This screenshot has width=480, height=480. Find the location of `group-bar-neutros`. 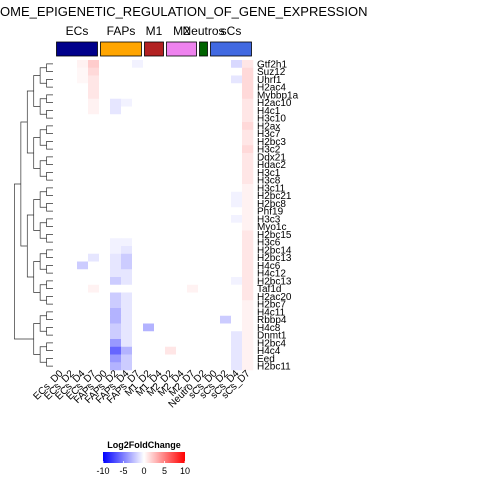

group-bar-neutros is located at coordinates (203, 49).